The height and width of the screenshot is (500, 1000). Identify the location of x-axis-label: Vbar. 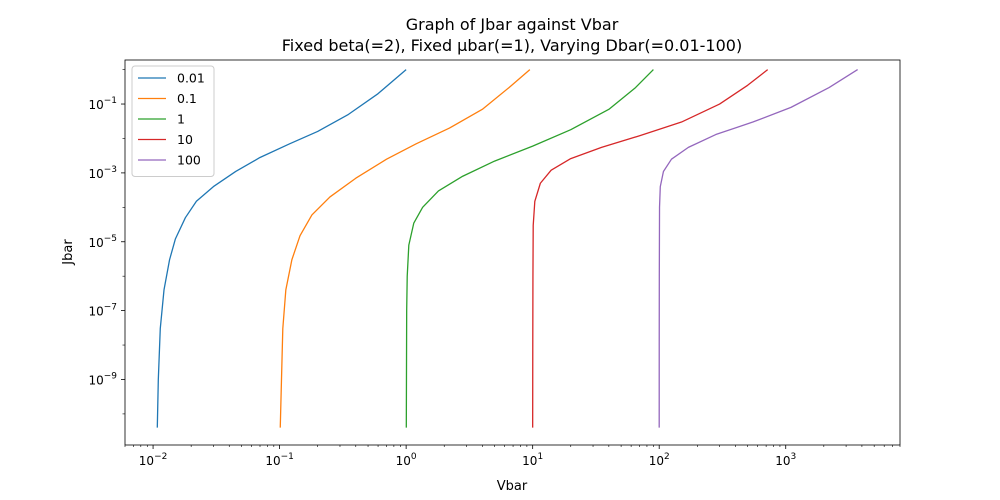
(512, 486).